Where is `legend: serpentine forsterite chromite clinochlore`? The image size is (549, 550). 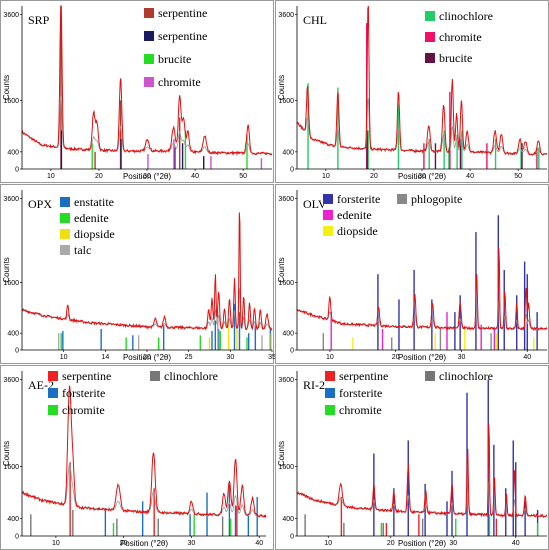 legend: serpentine forsterite chromite clinochlore is located at coordinates (409, 393).